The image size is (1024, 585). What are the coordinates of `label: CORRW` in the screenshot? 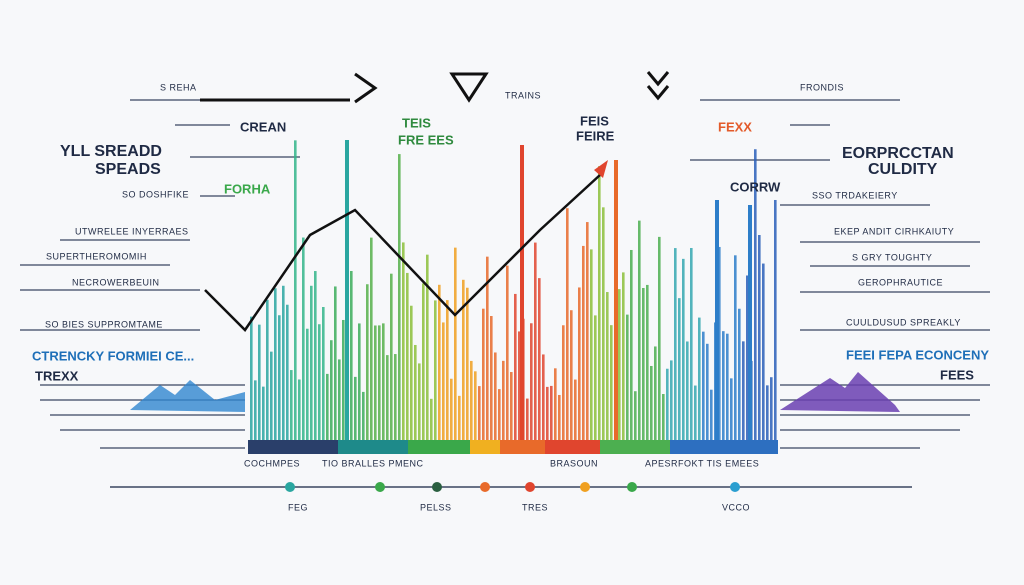 It's located at (755, 186).